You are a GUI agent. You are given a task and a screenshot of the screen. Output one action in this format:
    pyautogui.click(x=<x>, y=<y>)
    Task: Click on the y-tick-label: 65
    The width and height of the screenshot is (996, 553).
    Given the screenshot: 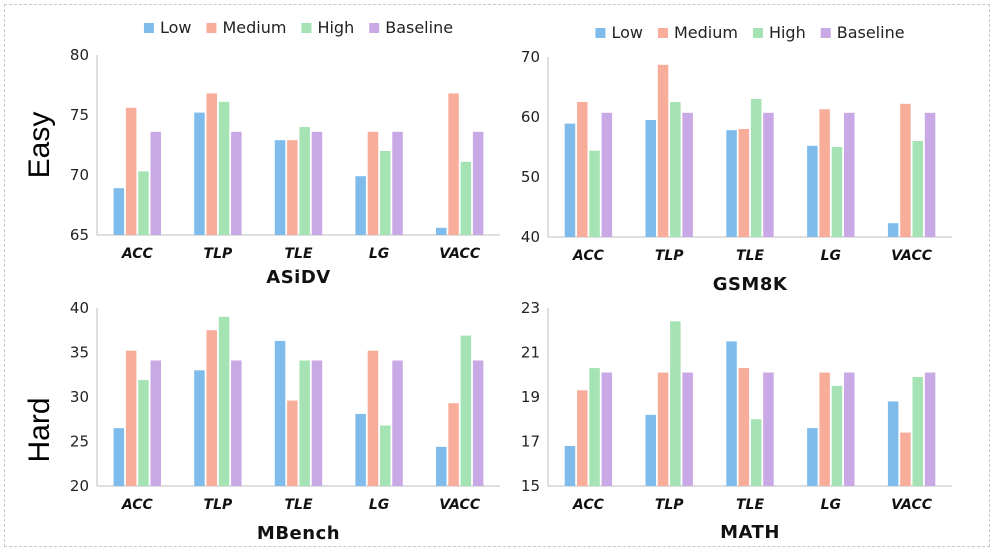 What is the action you would take?
    pyautogui.click(x=79, y=235)
    